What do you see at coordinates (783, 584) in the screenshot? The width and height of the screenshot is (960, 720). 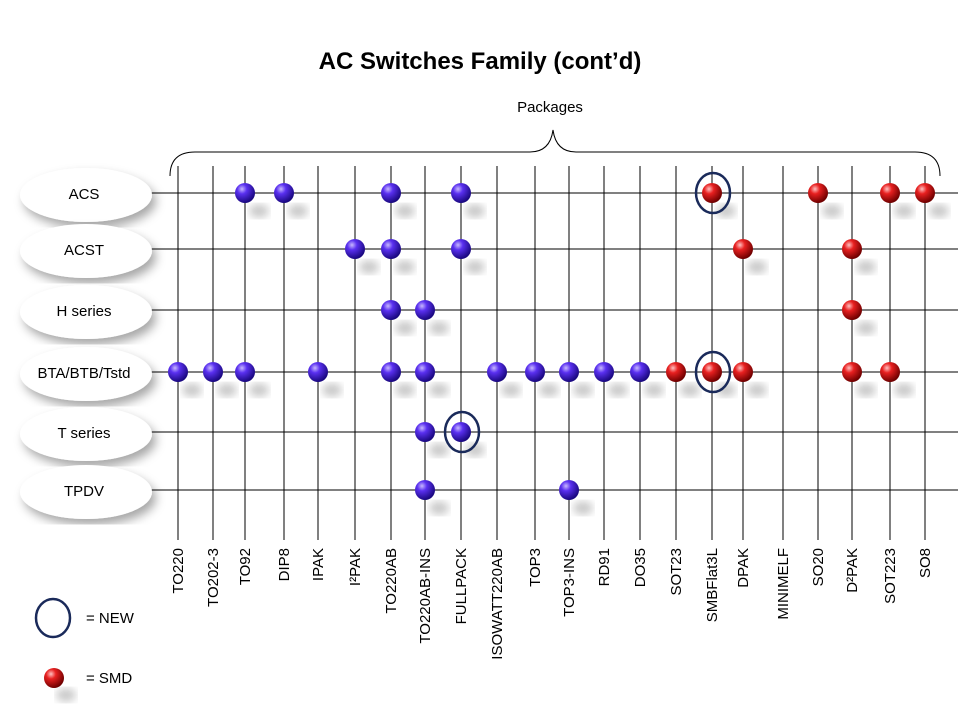 I see `package-label: MINIMELF` at bounding box center [783, 584].